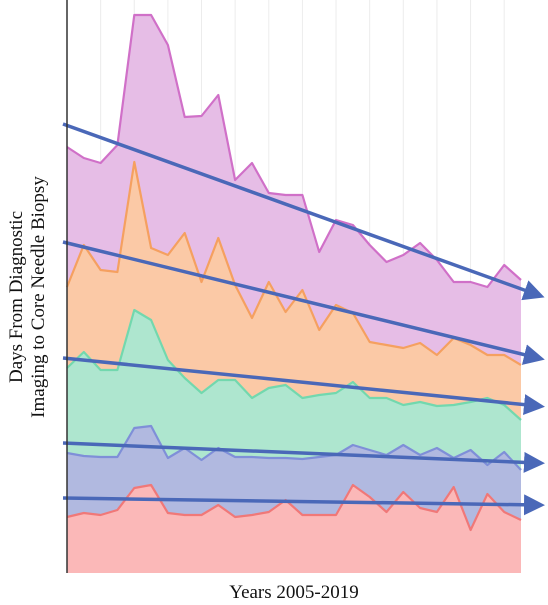 The image size is (548, 605). I want to click on x-axis-label: Years 2005-2019, so click(293, 592).